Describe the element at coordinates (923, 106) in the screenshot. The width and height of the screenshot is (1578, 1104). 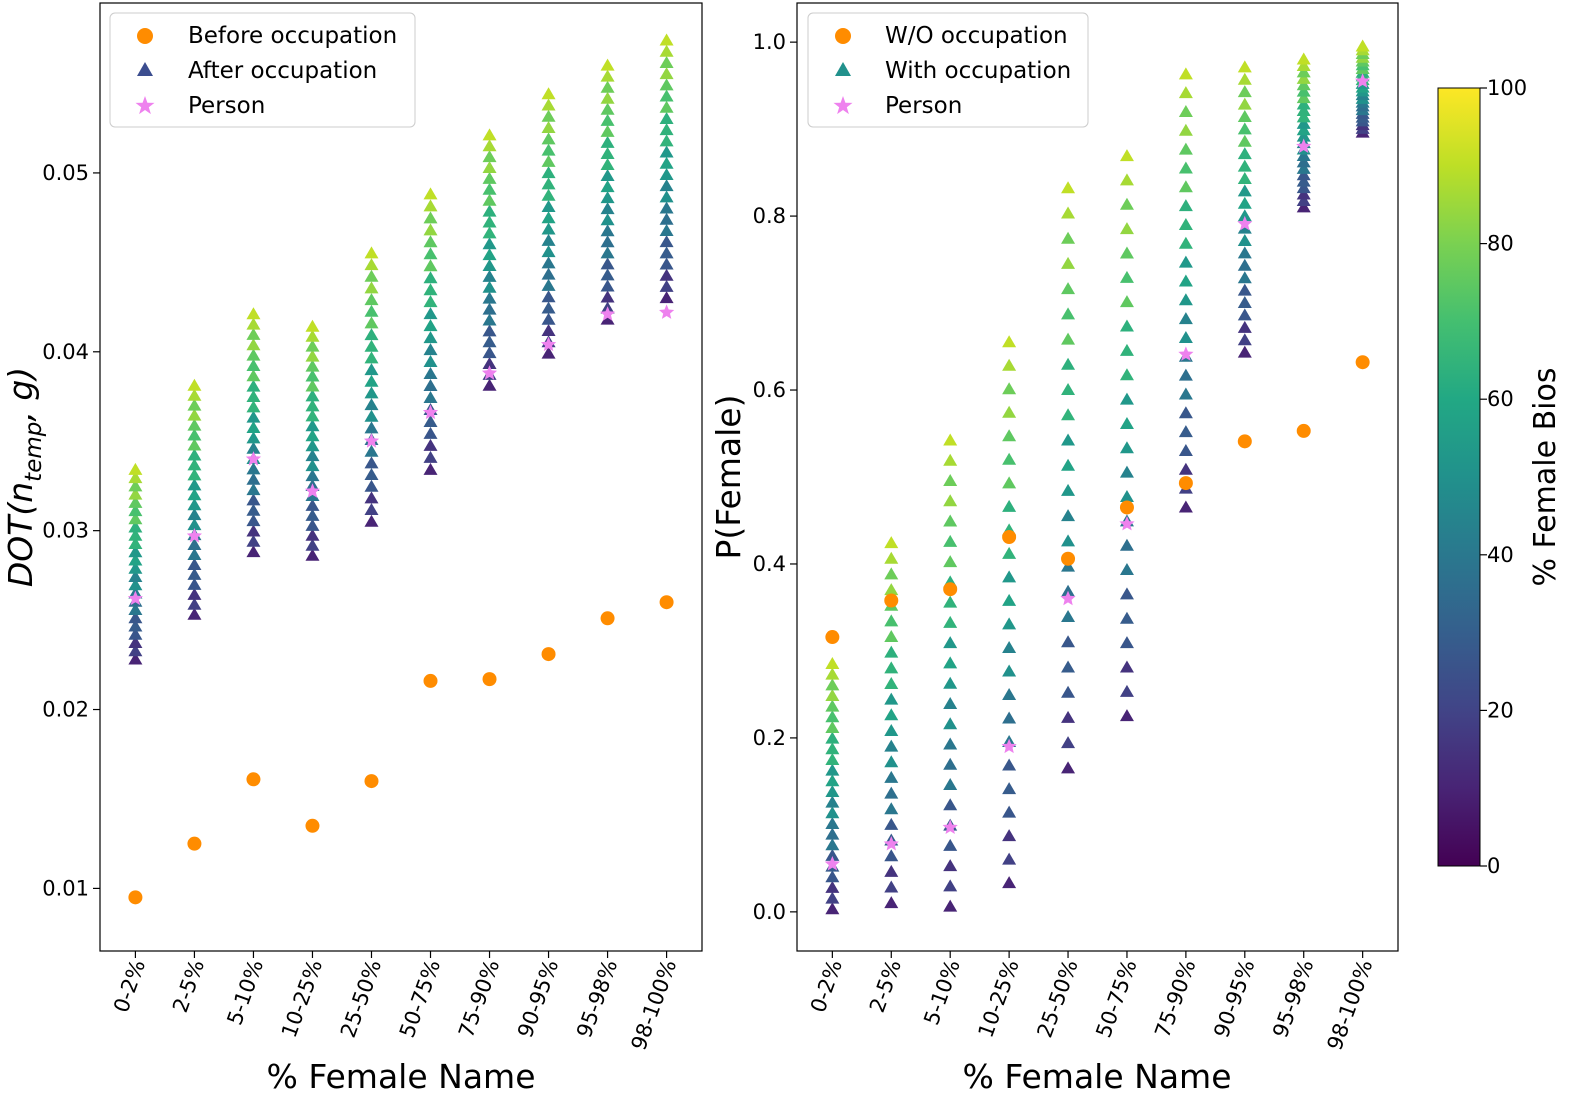
I see `legend-label: Person` at that location.